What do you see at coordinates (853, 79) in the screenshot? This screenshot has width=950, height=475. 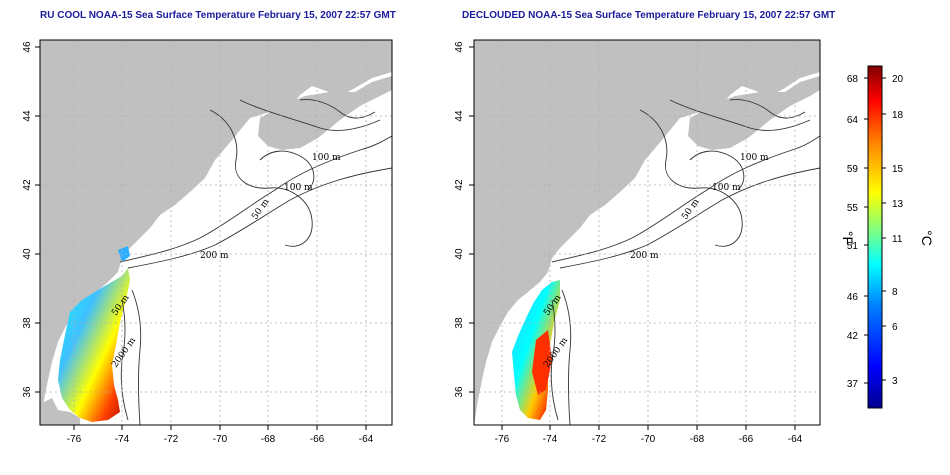 I see `fahrenheit-tick-label: 68` at bounding box center [853, 79].